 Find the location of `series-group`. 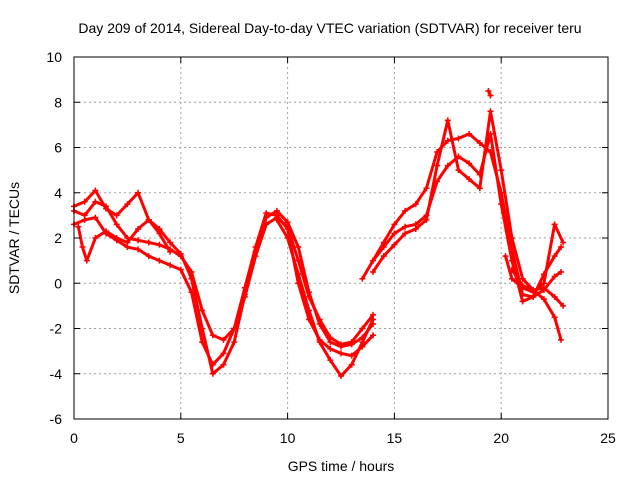

series-group is located at coordinates (325, 298).